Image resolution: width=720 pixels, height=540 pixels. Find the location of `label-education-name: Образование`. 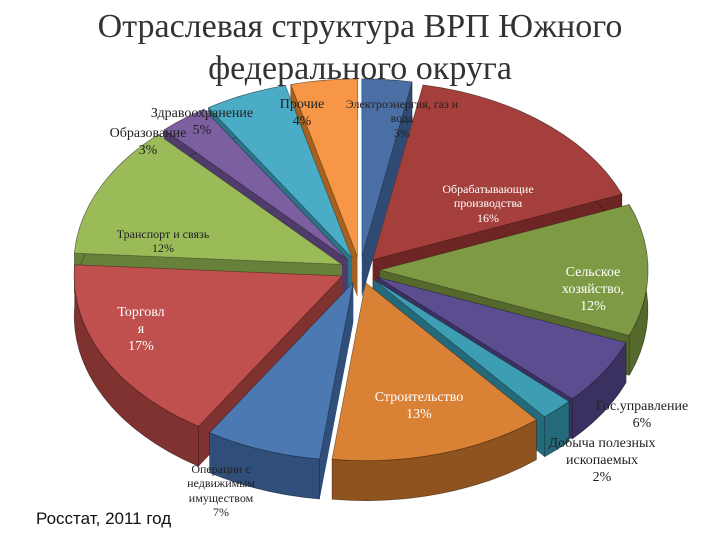

label-education-name: Образование is located at coordinates (148, 133).